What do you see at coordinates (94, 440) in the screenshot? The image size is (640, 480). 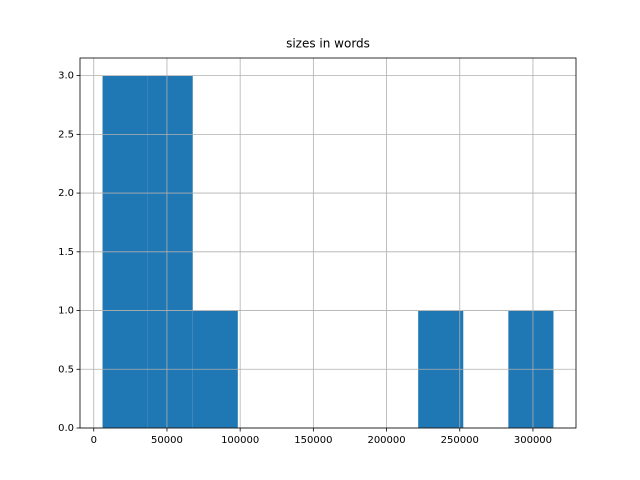 I see `x-tick-label: 0` at bounding box center [94, 440].